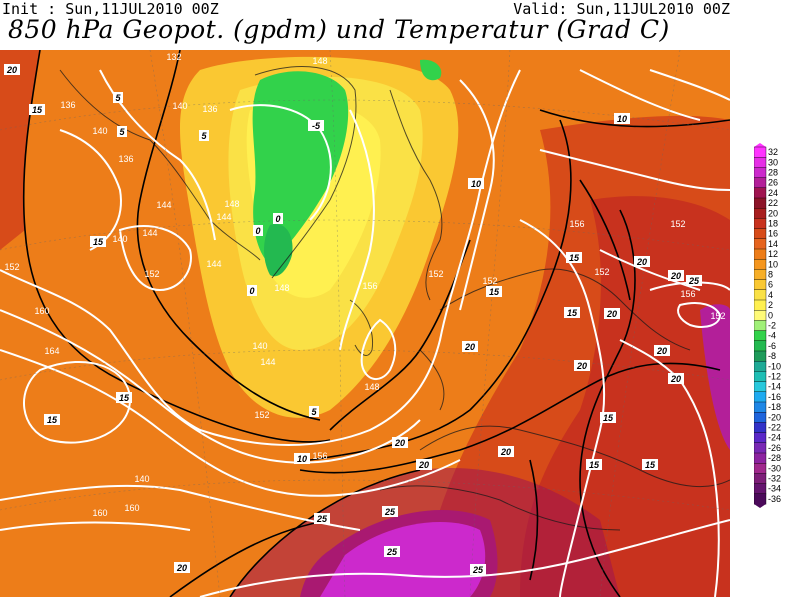  Describe the element at coordinates (67, 105) in the screenshot. I see `geopotential-label: 136` at that location.